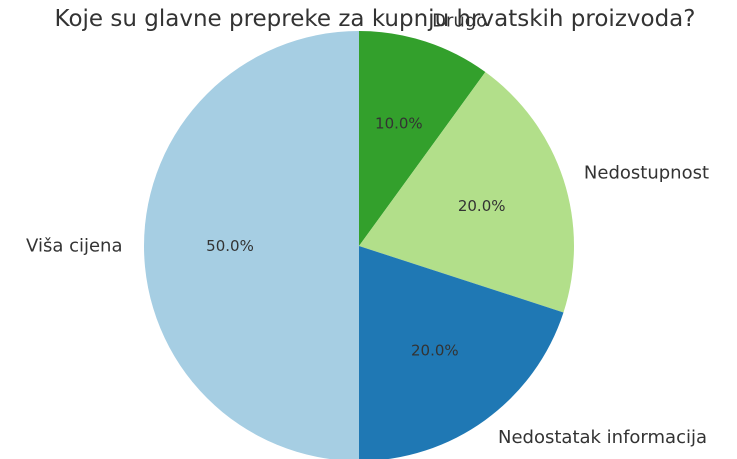  I want to click on percent-label-nedostupnost: 20.0%, so click(482, 206).